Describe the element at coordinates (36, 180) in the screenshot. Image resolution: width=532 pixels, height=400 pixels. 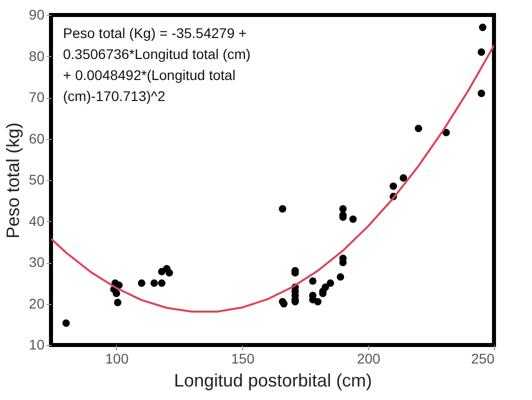
I see `y-tick-label: 50` at that location.